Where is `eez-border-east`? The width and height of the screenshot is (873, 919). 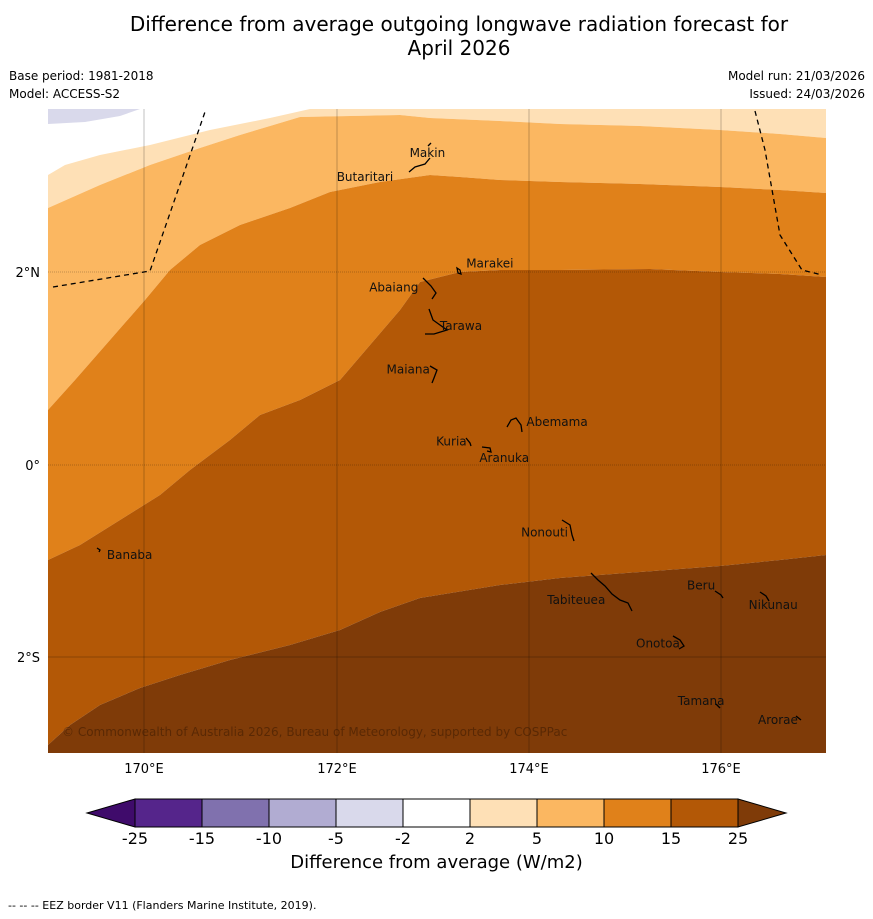 eez-border-east is located at coordinates (788, 193).